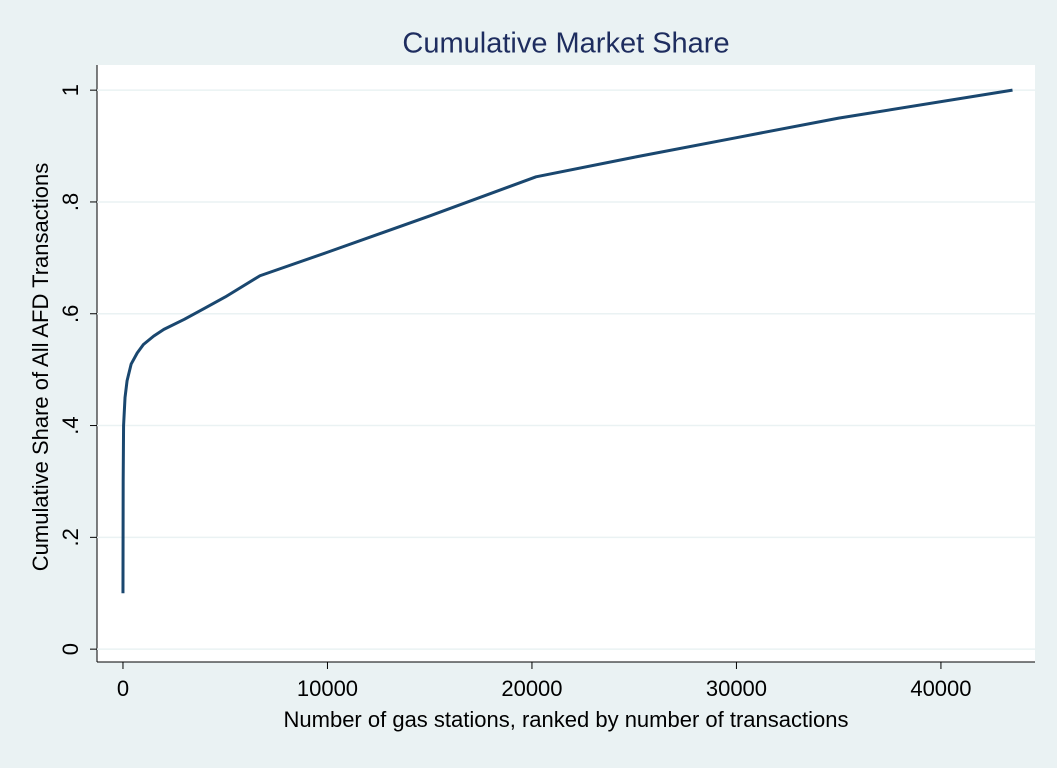 This screenshot has height=768, width=1057. I want to click on chart-title: Cumulative Market Share, so click(565, 44).